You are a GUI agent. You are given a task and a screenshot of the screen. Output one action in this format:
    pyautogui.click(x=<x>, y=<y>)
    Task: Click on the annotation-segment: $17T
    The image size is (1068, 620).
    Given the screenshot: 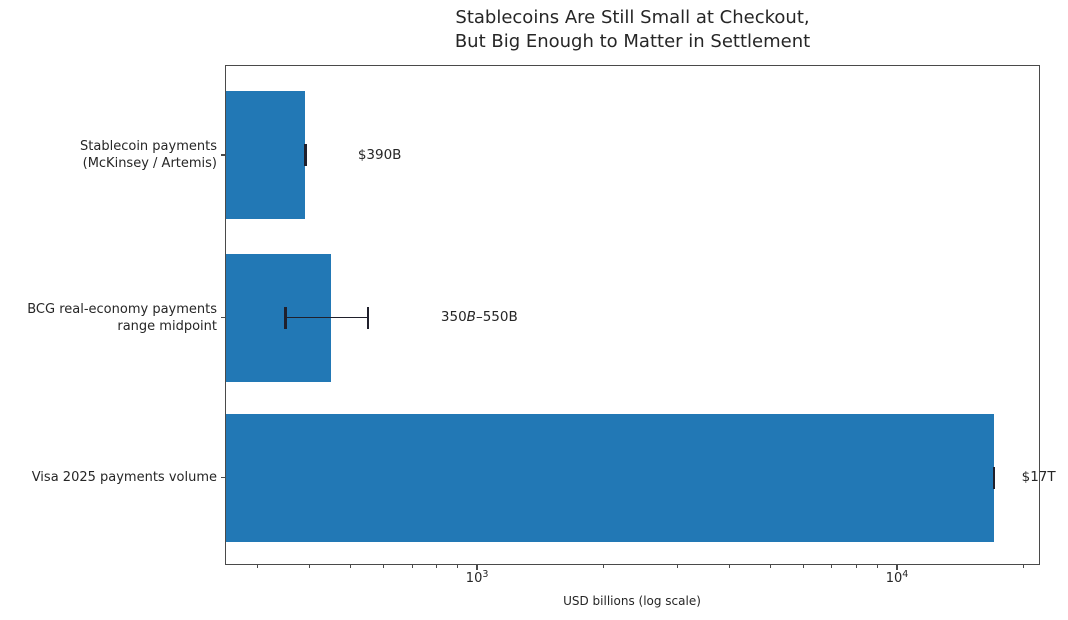 What is the action you would take?
    pyautogui.click(x=1038, y=477)
    